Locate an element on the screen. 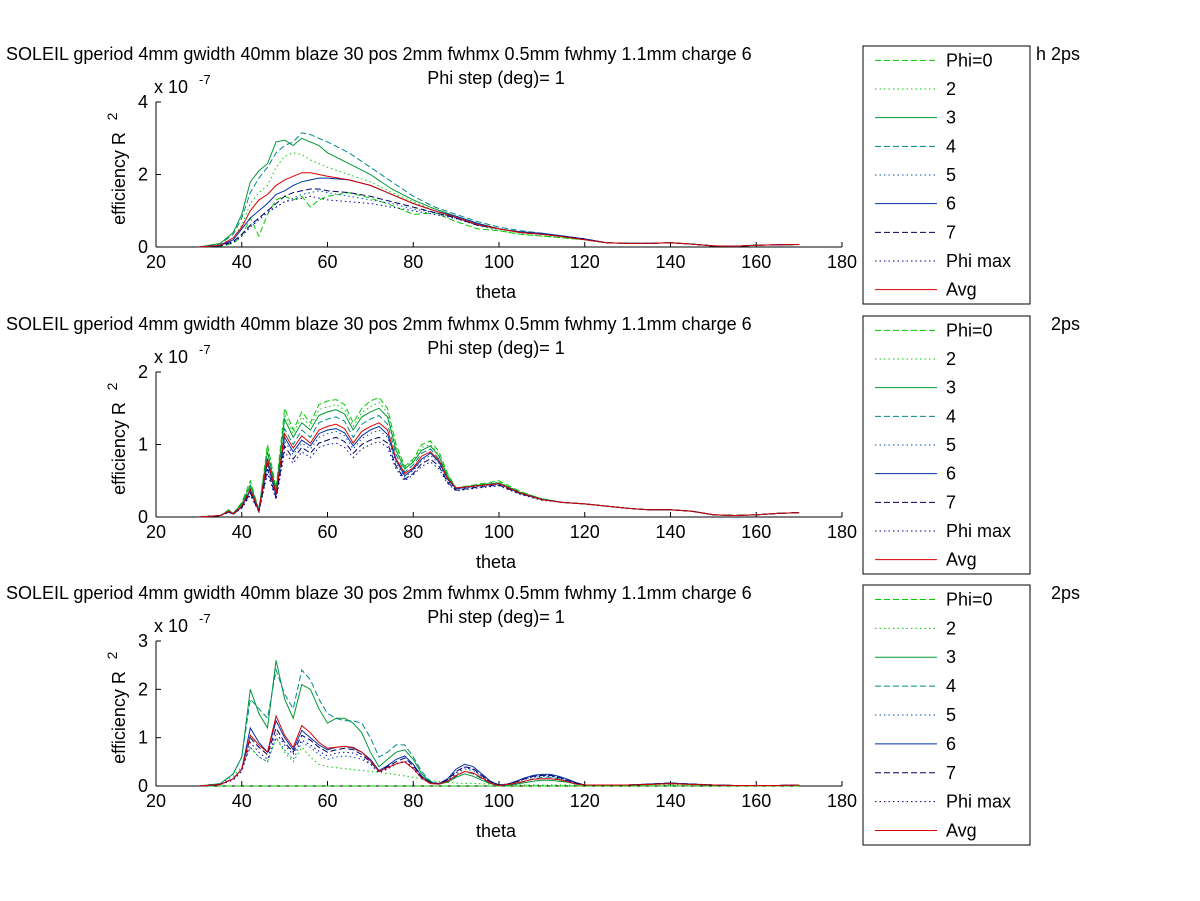 This screenshot has width=1200, height=901. chart-title-suffix: h 2ps is located at coordinates (1058, 54).